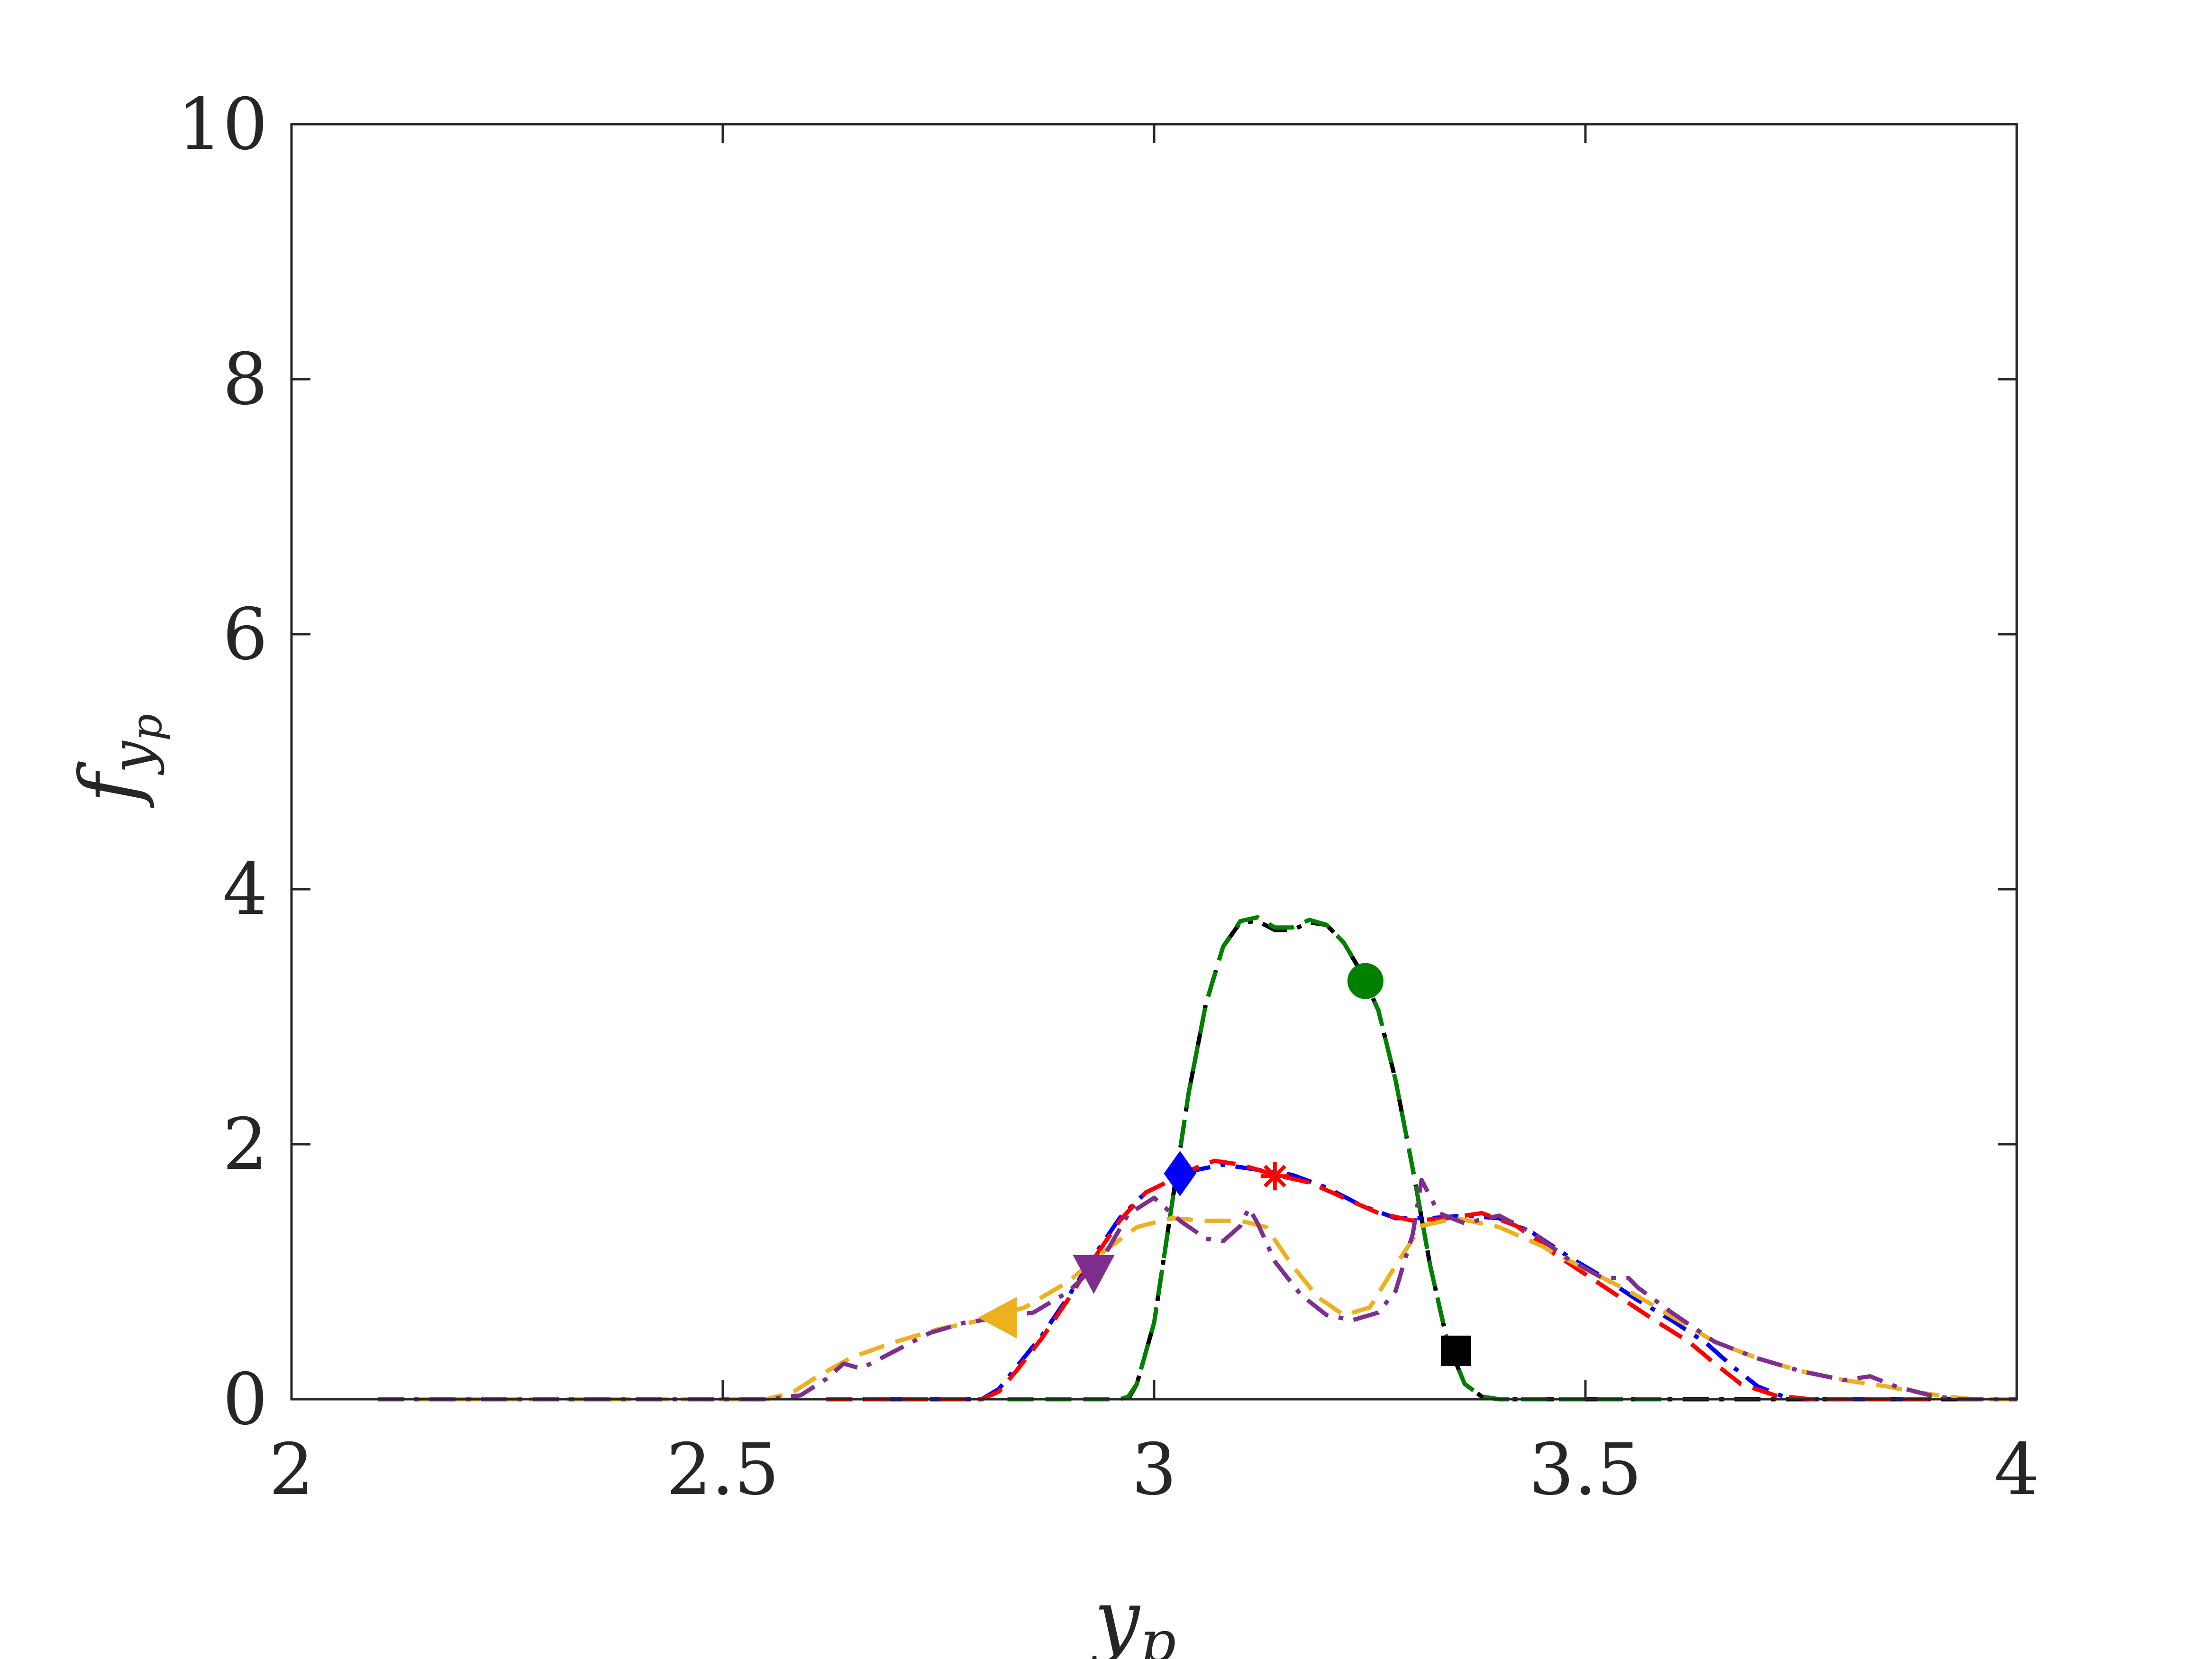 The image size is (2212, 1659). I want to click on x-axis-label: yp, so click(1133, 1616).